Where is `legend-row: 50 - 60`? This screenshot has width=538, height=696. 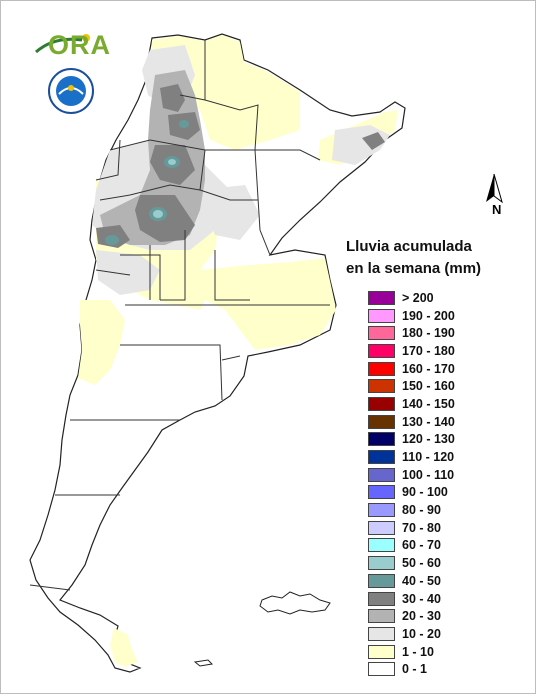
legend-row: 50 - 60 is located at coordinates (411, 563).